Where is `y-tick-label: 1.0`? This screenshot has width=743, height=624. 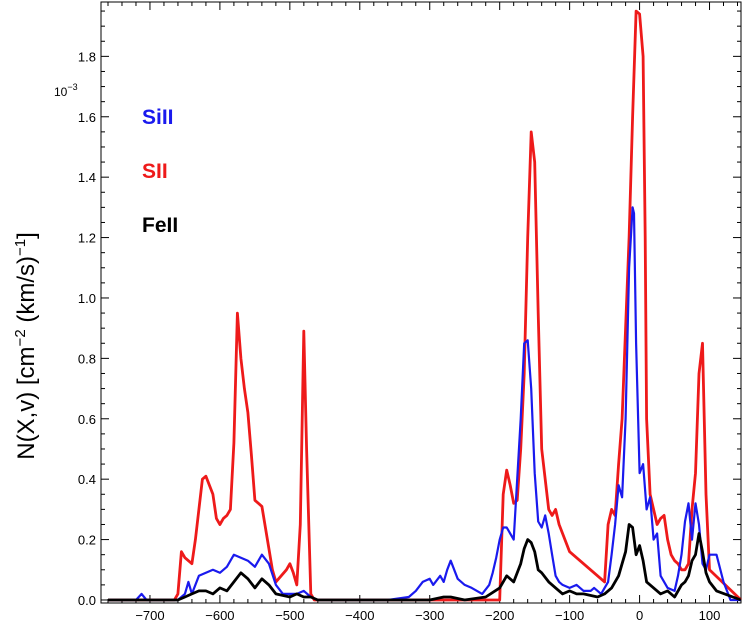
y-tick-label: 1.0 is located at coordinates (87, 298).